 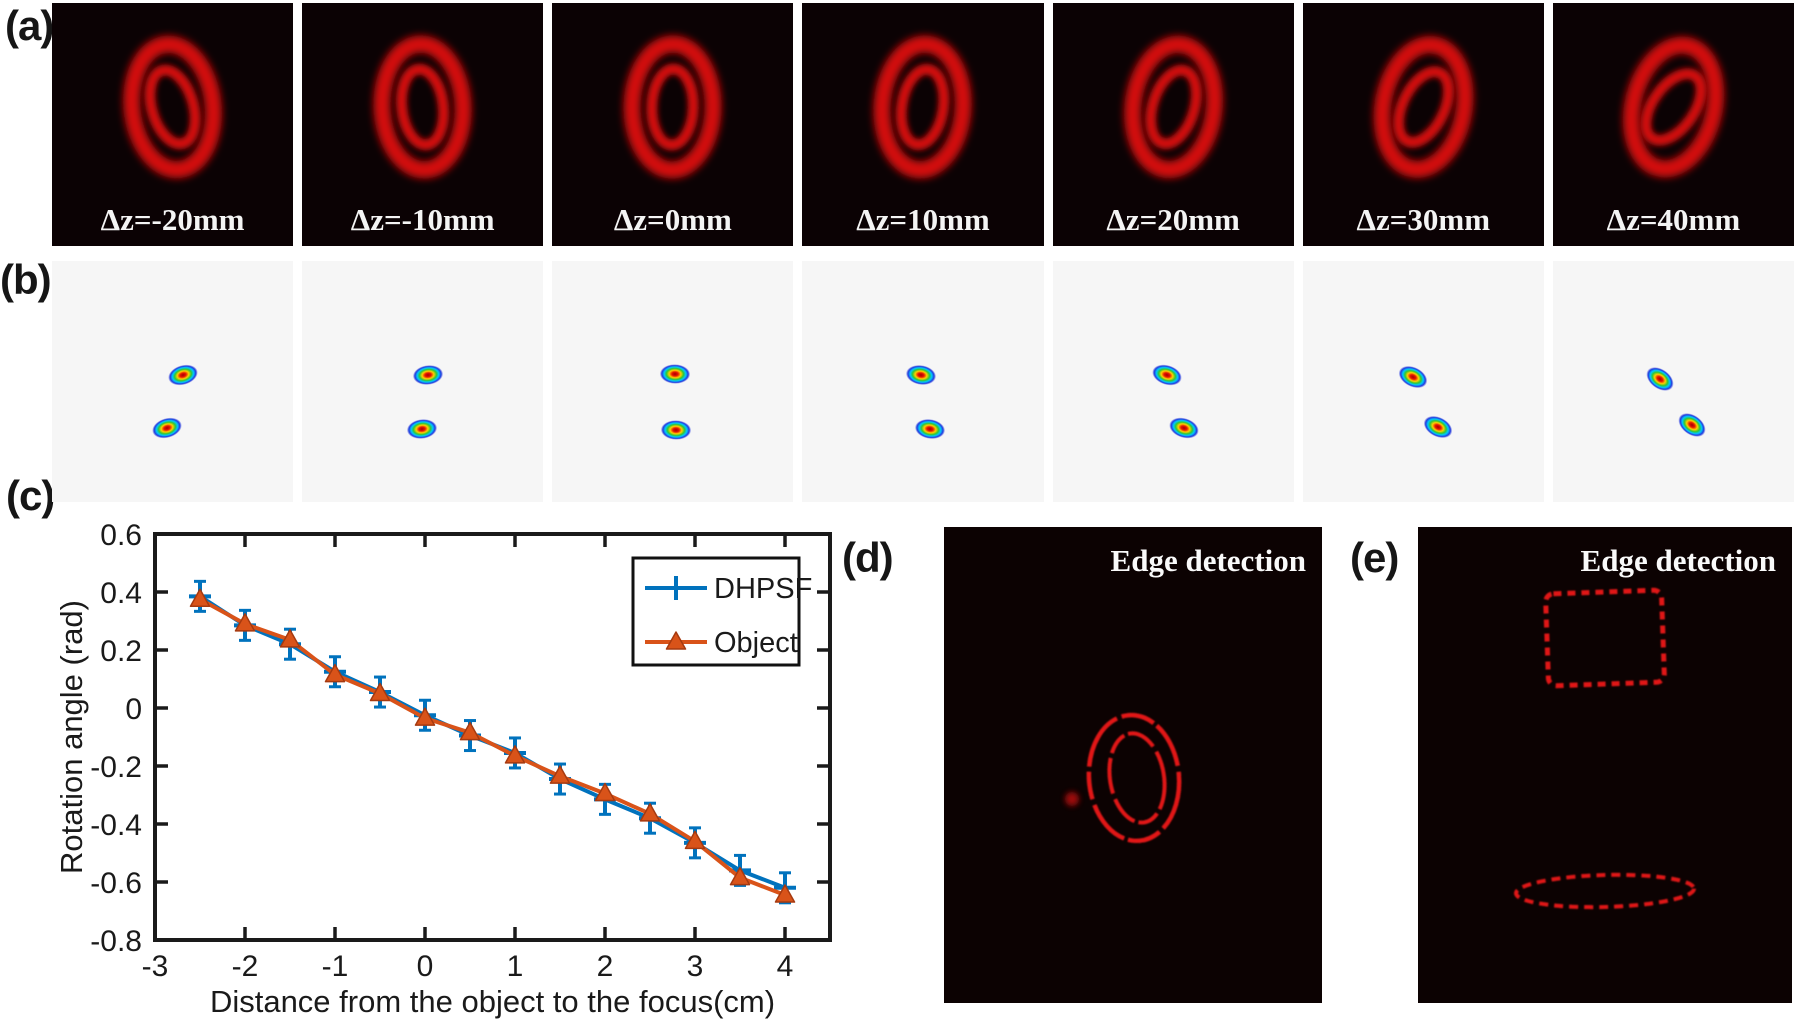 What do you see at coordinates (335, 966) in the screenshot?
I see `x-tick-label: -1` at bounding box center [335, 966].